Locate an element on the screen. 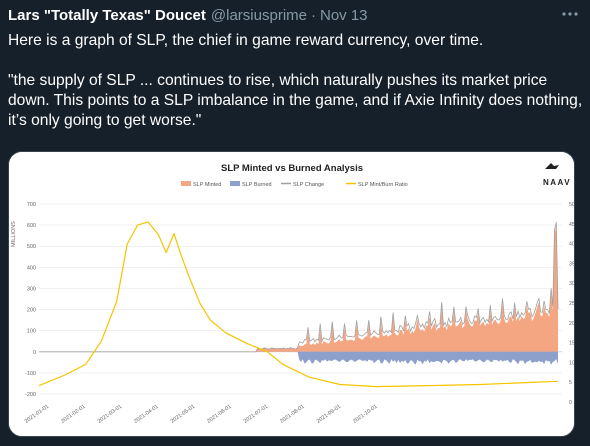 This screenshot has width=590, height=446. naav-logo-mark is located at coordinates (552, 166).